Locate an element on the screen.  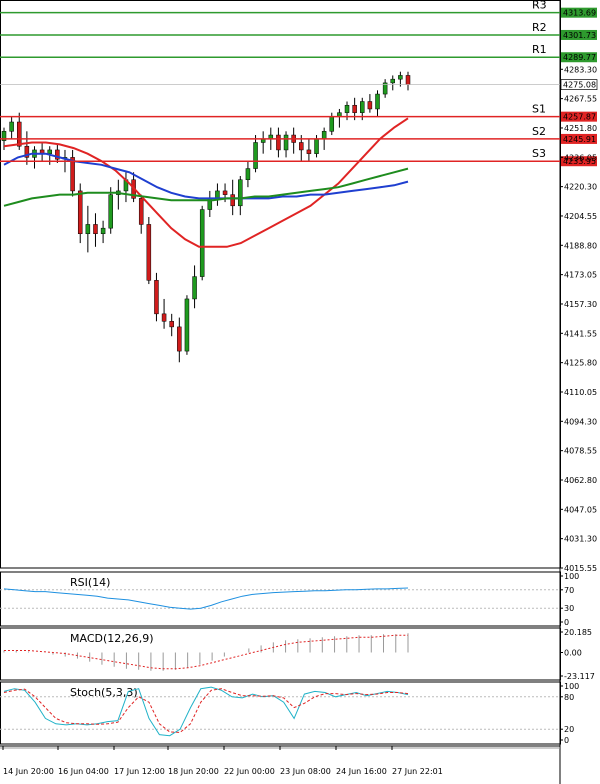
time-tick-label: 23 Jun 08:00 is located at coordinates (305, 771).